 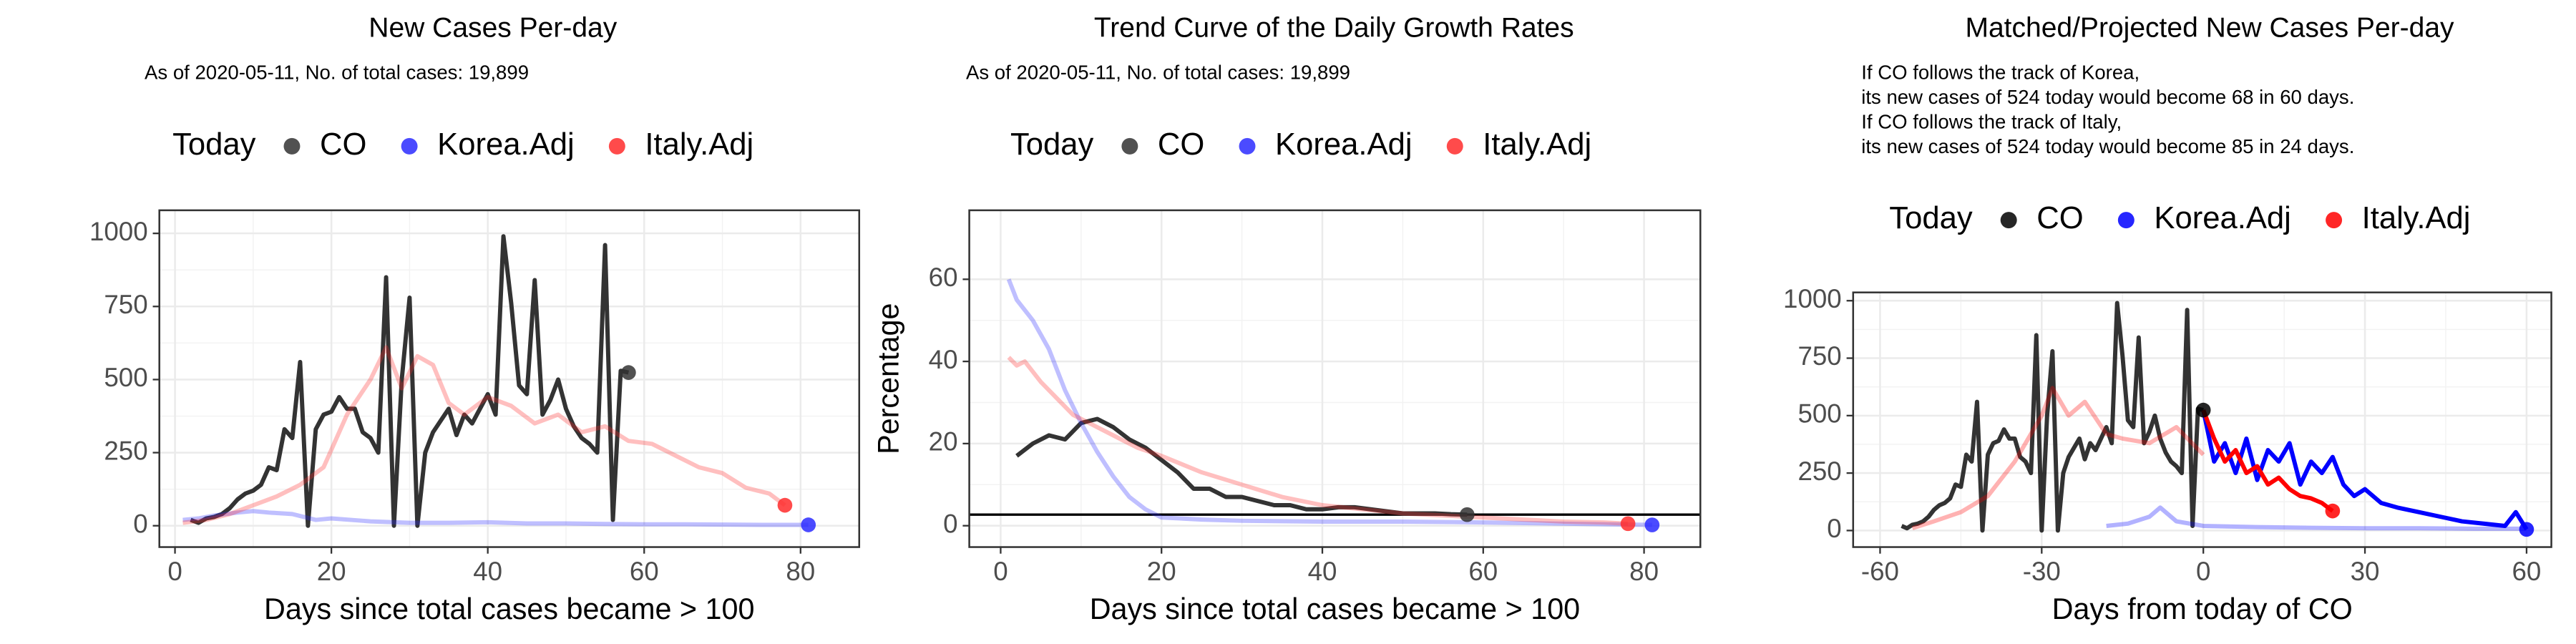 I want to click on y-tick-label: 20, so click(x=943, y=442).